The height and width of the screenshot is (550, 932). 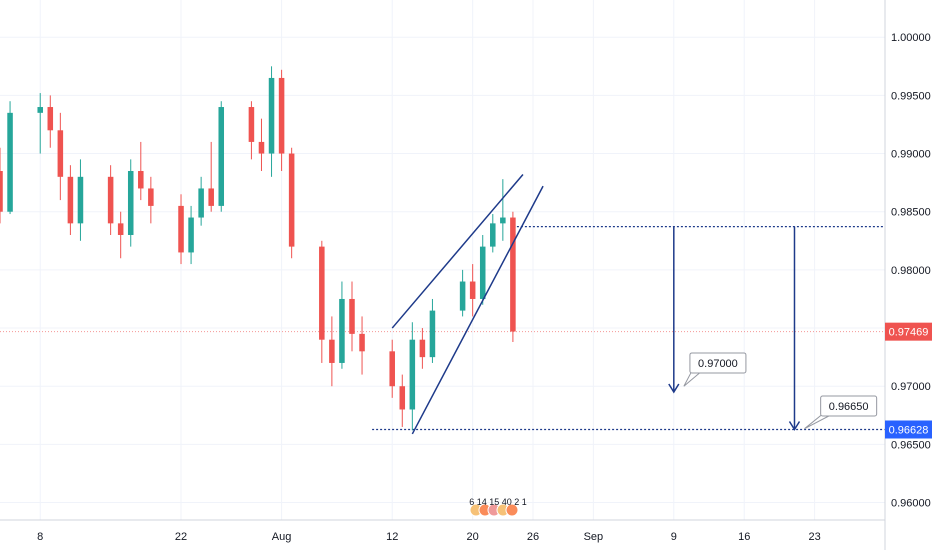 What do you see at coordinates (814, 537) in the screenshot?
I see `time-tick-label: 23` at bounding box center [814, 537].